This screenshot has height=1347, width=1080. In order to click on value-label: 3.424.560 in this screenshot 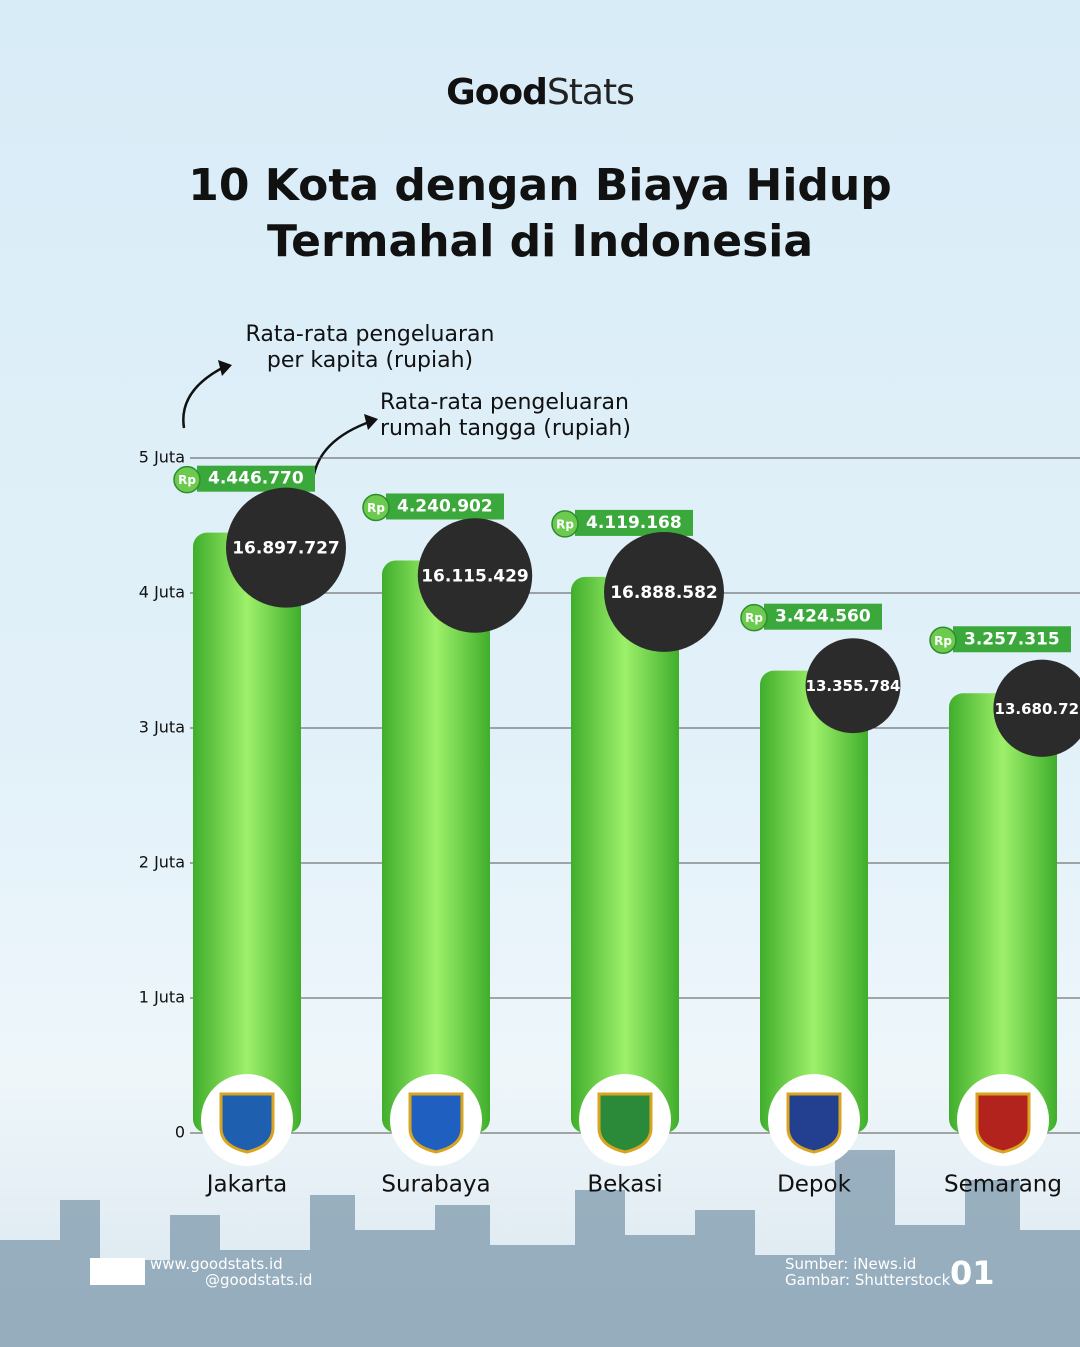, I will do `click(823, 617)`.